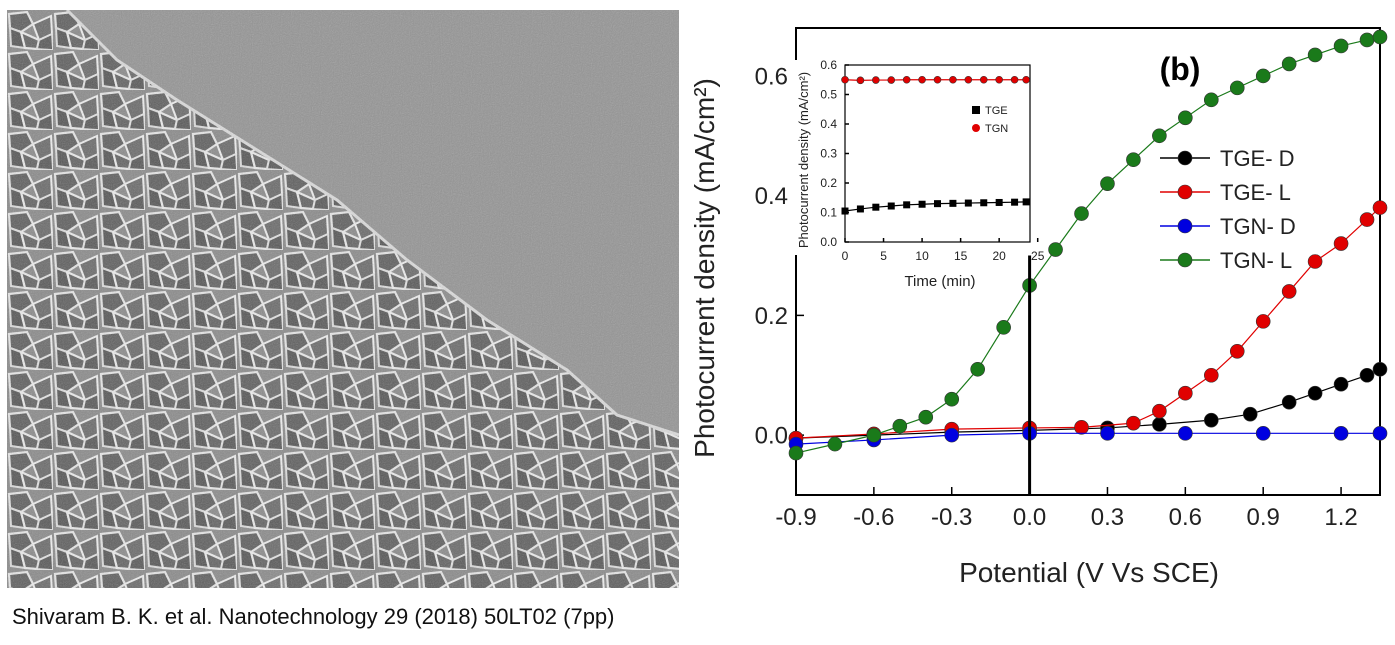  I want to click on x-tick-label: 0.3, so click(1107, 517).